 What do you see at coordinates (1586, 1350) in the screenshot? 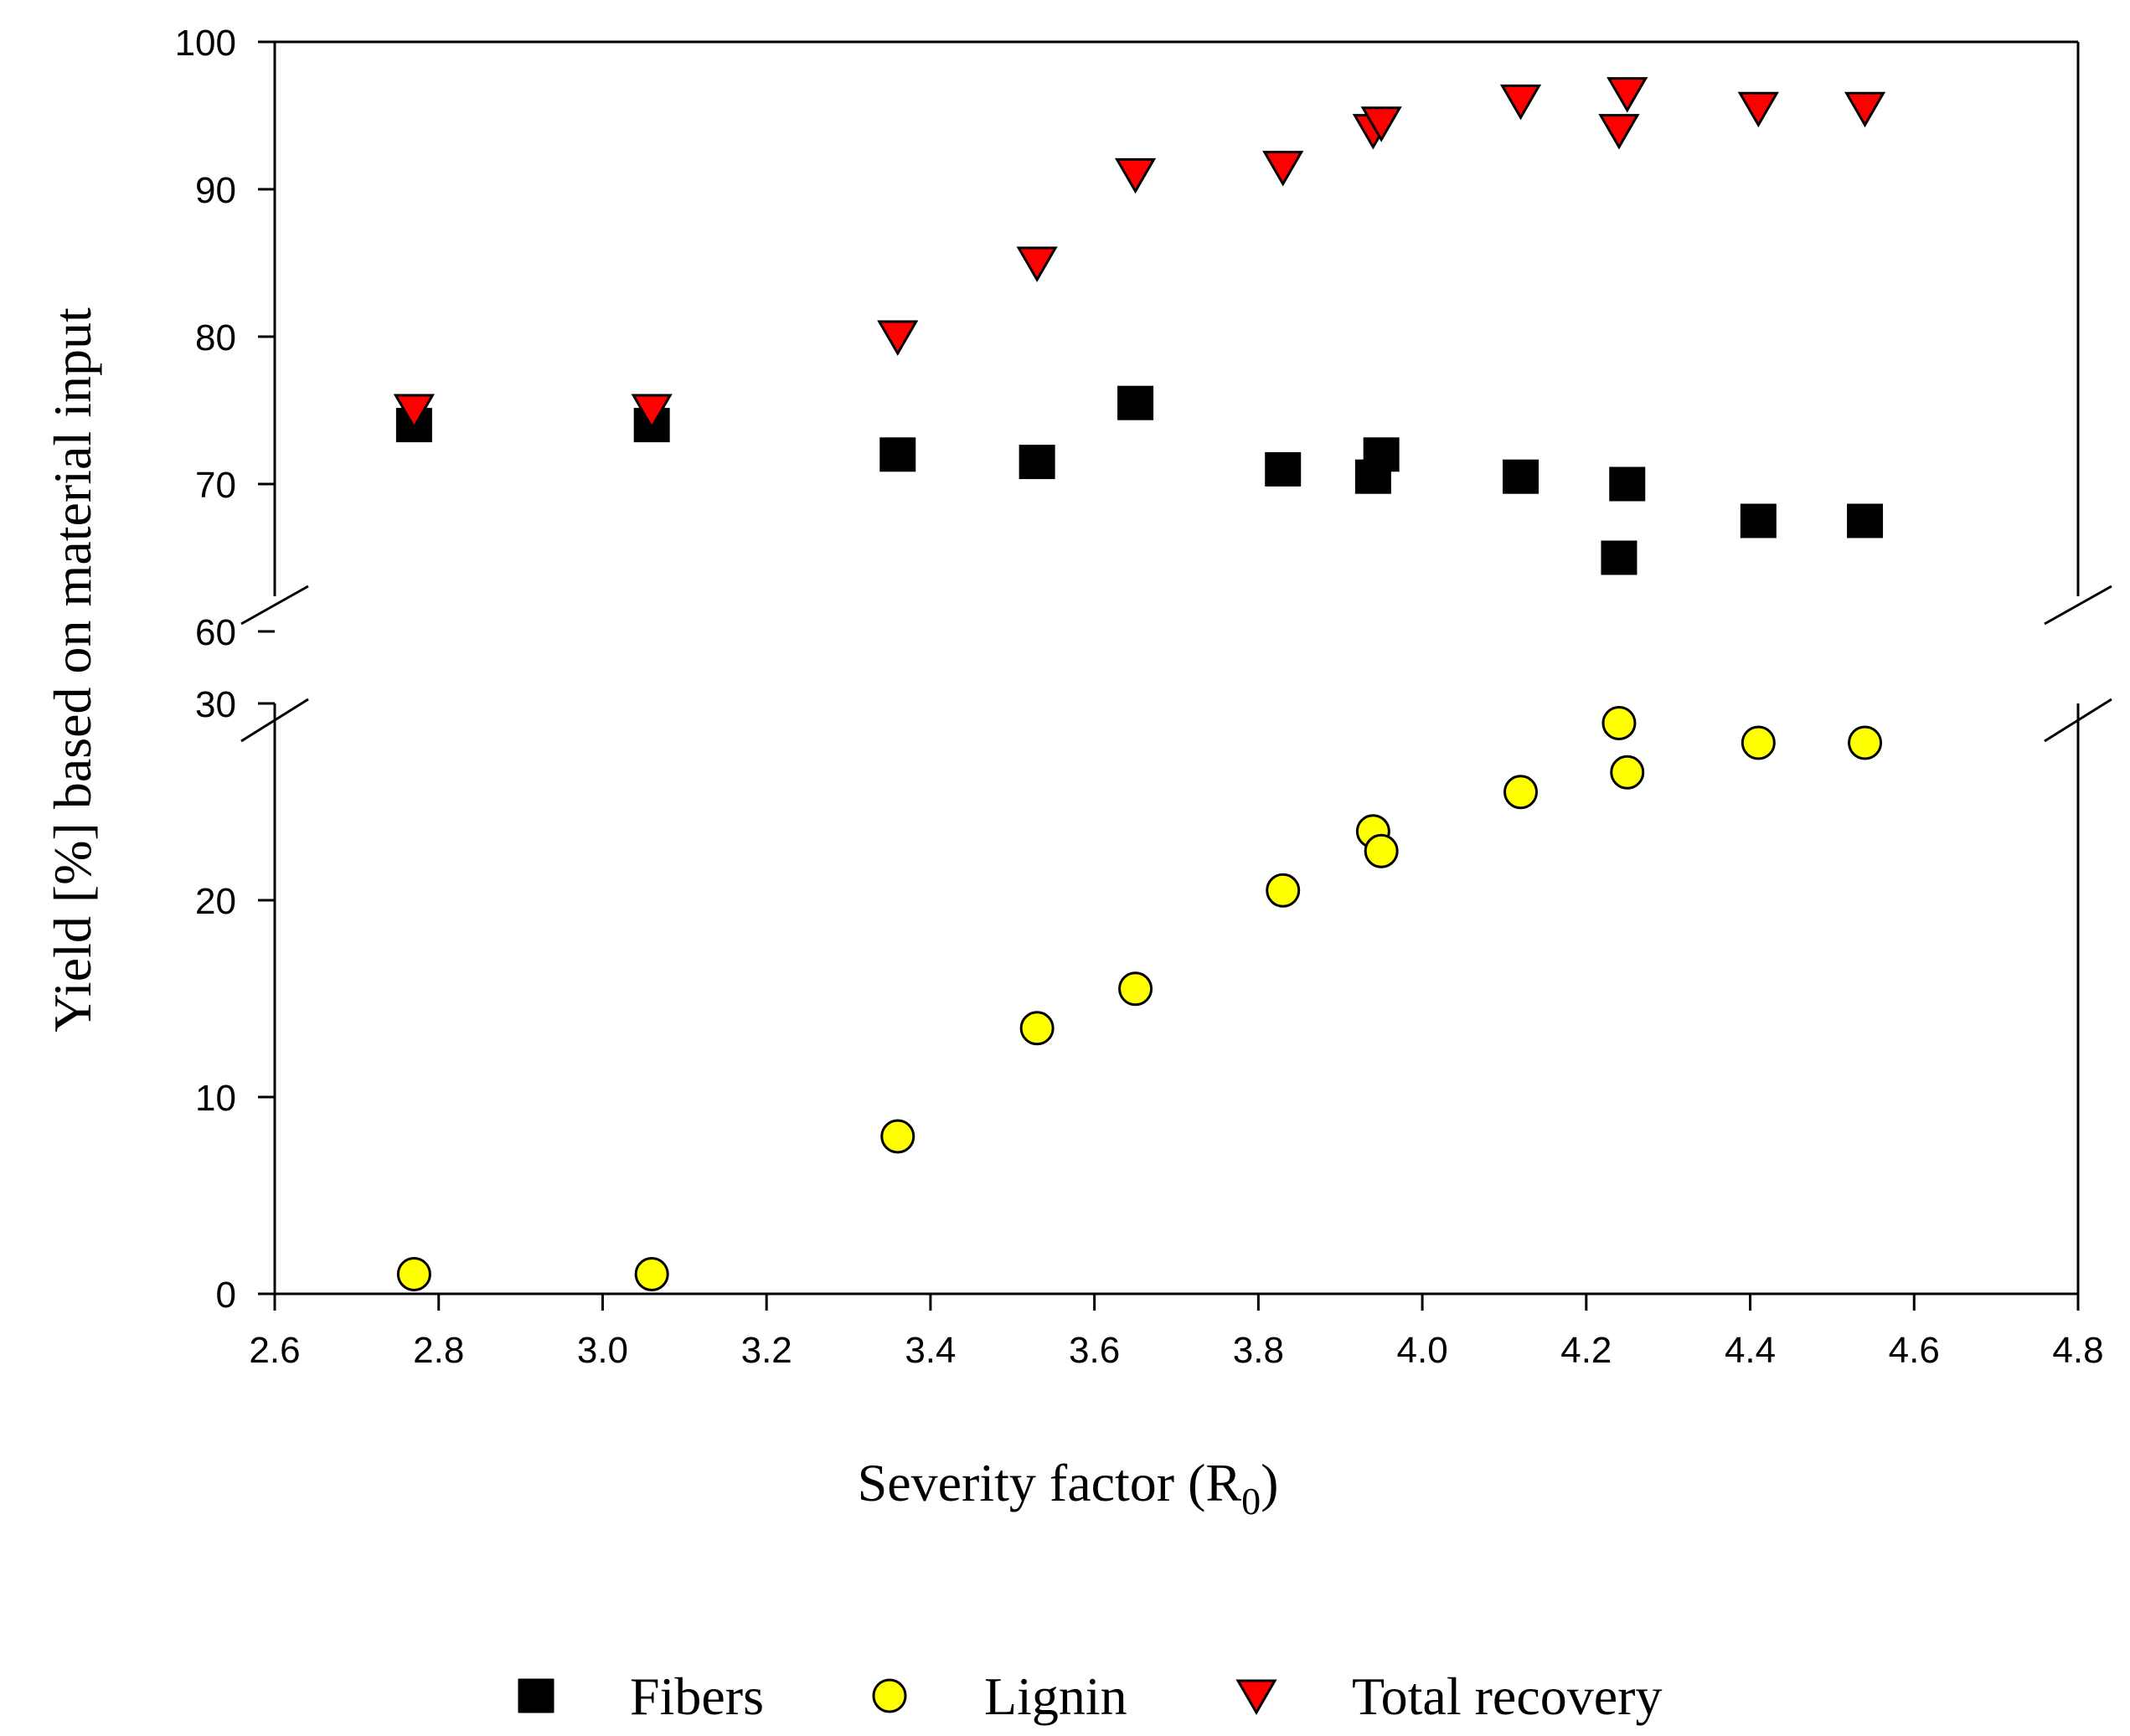
I see `x-tick-label: 4.2` at bounding box center [1586, 1350].